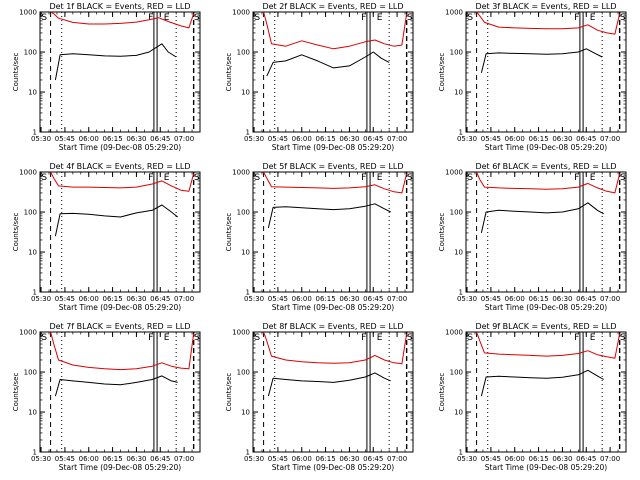 The image size is (640, 480). What do you see at coordinates (332, 166) in the screenshot?
I see `panel-title: Det 5f BLACK = Events, RED = LLD` at bounding box center [332, 166].